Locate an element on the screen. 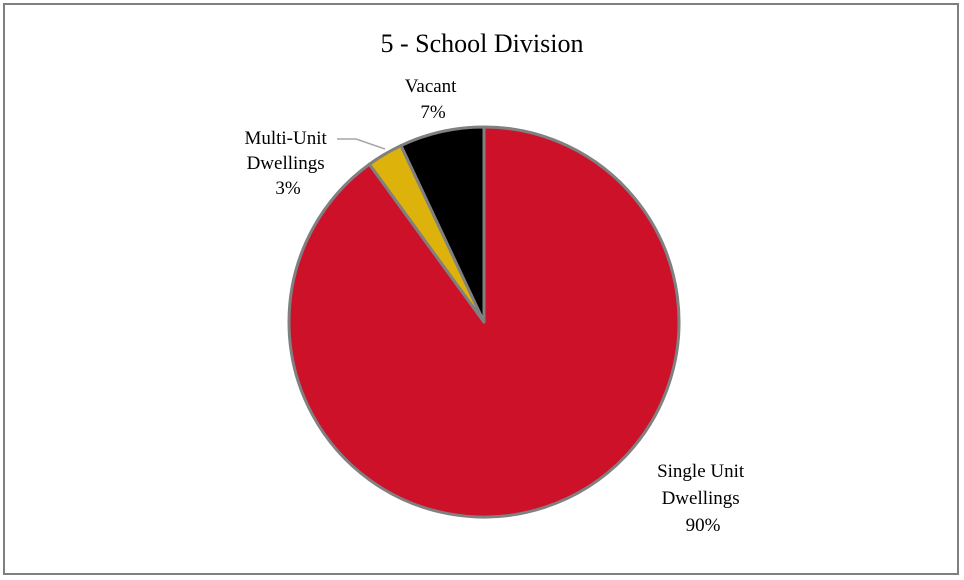  slice-label-single-unit-line2: Dwellings is located at coordinates (701, 498).